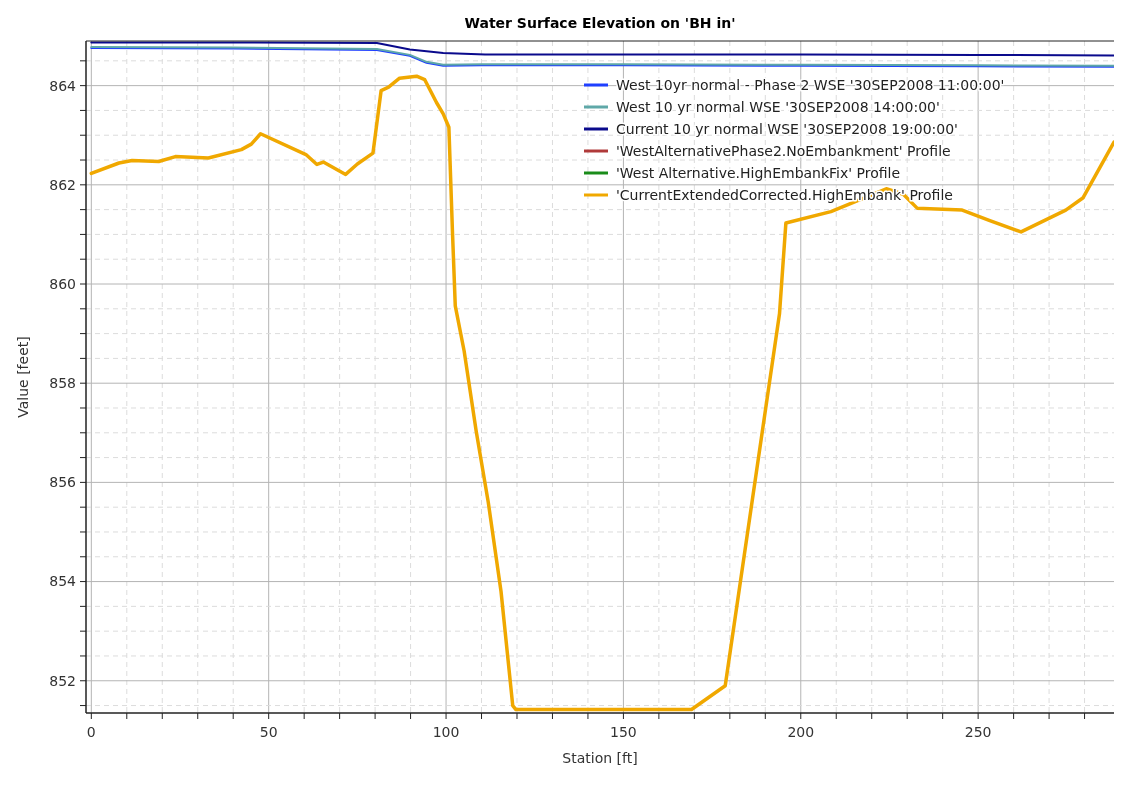 This screenshot has width=1126, height=793. What do you see at coordinates (23, 377) in the screenshot?
I see `y-axis-title: Value [feet]` at bounding box center [23, 377].